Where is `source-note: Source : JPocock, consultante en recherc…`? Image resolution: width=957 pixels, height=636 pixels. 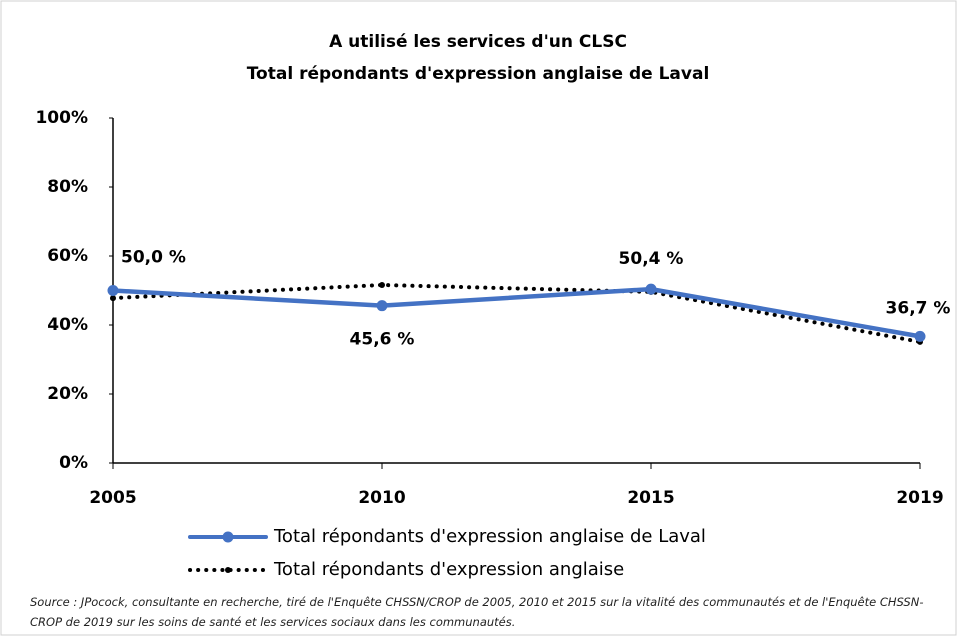 source-note: Source : JPocock, consultante en recherc… is located at coordinates (477, 612).